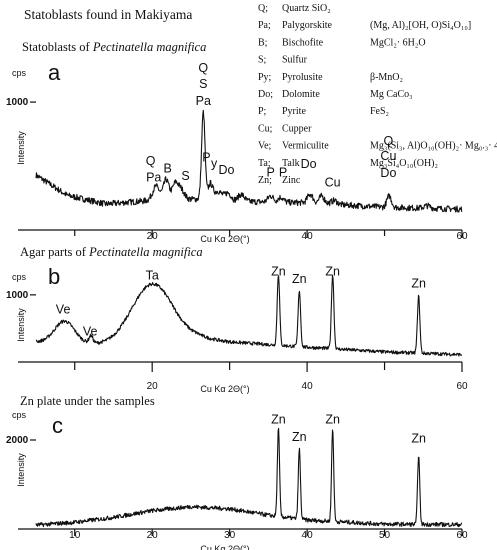 The height and width of the screenshot is (550, 497). What do you see at coordinates (230, 535) in the screenshot?
I see `x-tick-label: 30` at bounding box center [230, 535].